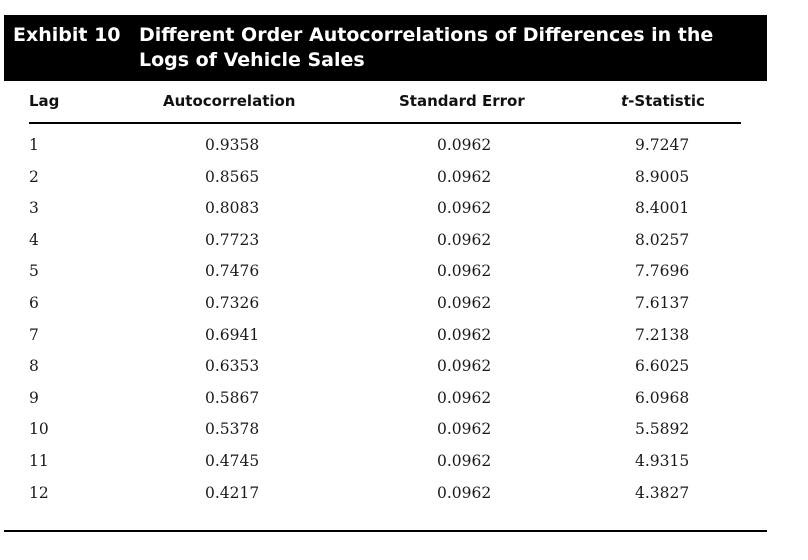  What do you see at coordinates (662, 492) in the screenshot?
I see `cell-t-statistic: 4.3827` at bounding box center [662, 492].